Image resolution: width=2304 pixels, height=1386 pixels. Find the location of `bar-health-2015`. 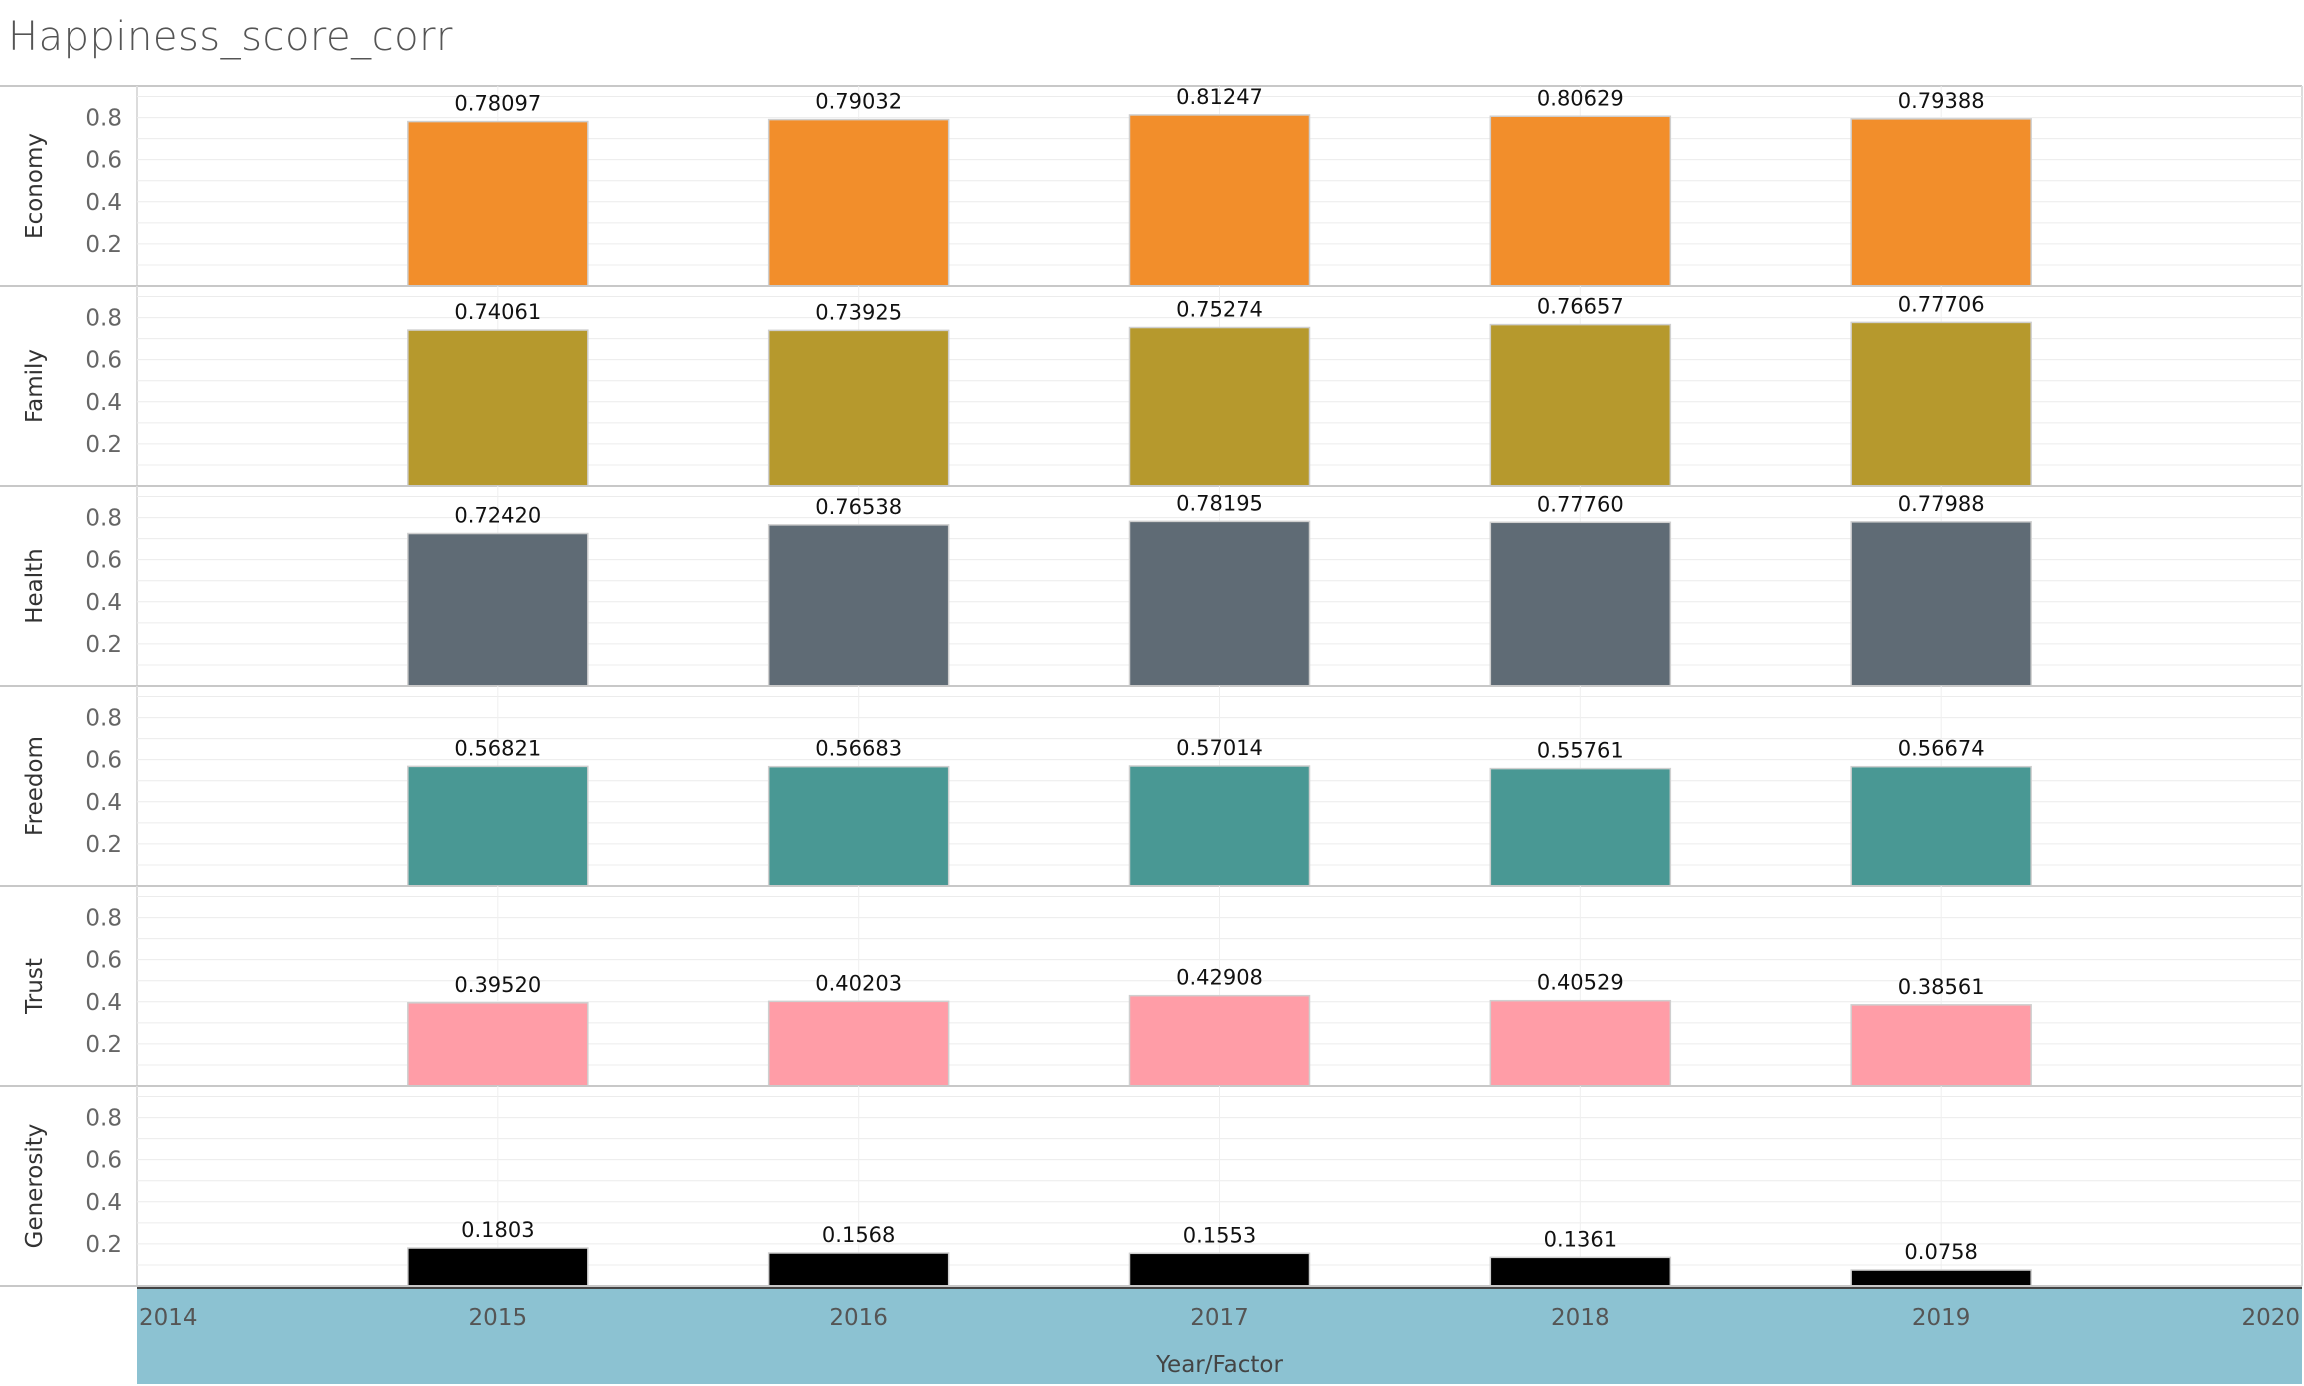

bar-health-2015 is located at coordinates (498, 610).